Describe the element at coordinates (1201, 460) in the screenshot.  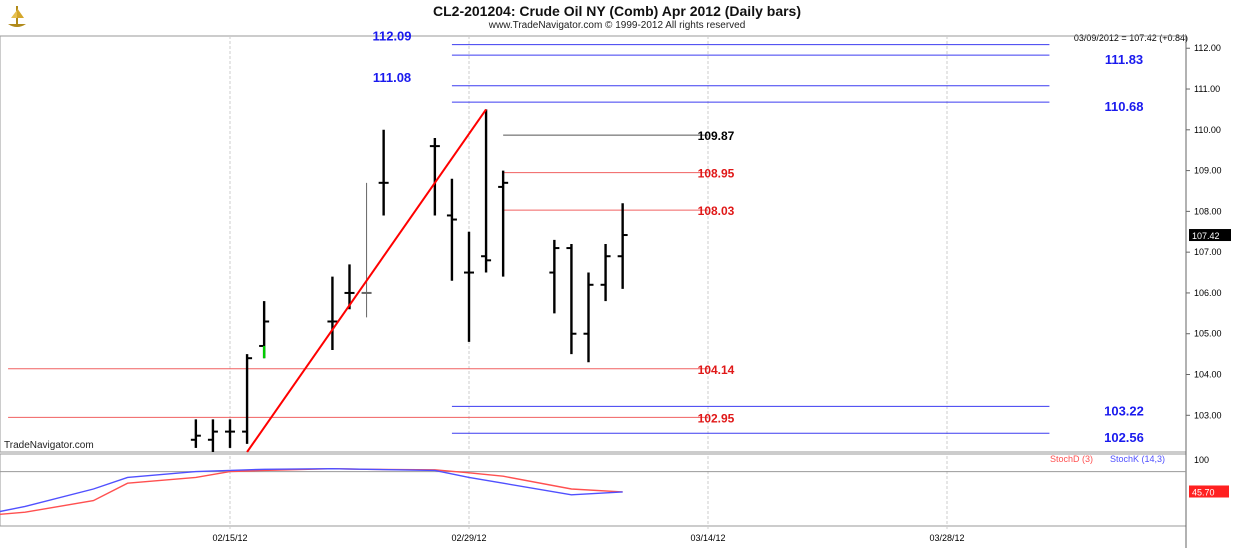
I see `stoch-y-tick-label: 100` at that location.